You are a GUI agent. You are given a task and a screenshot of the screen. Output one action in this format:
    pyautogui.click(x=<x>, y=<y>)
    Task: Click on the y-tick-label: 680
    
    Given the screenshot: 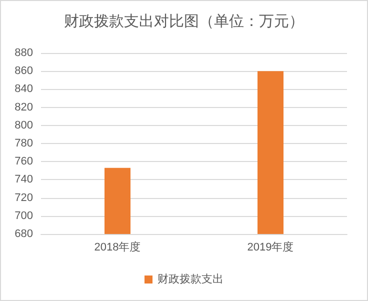 What is the action you would take?
    pyautogui.click(x=23, y=234)
    